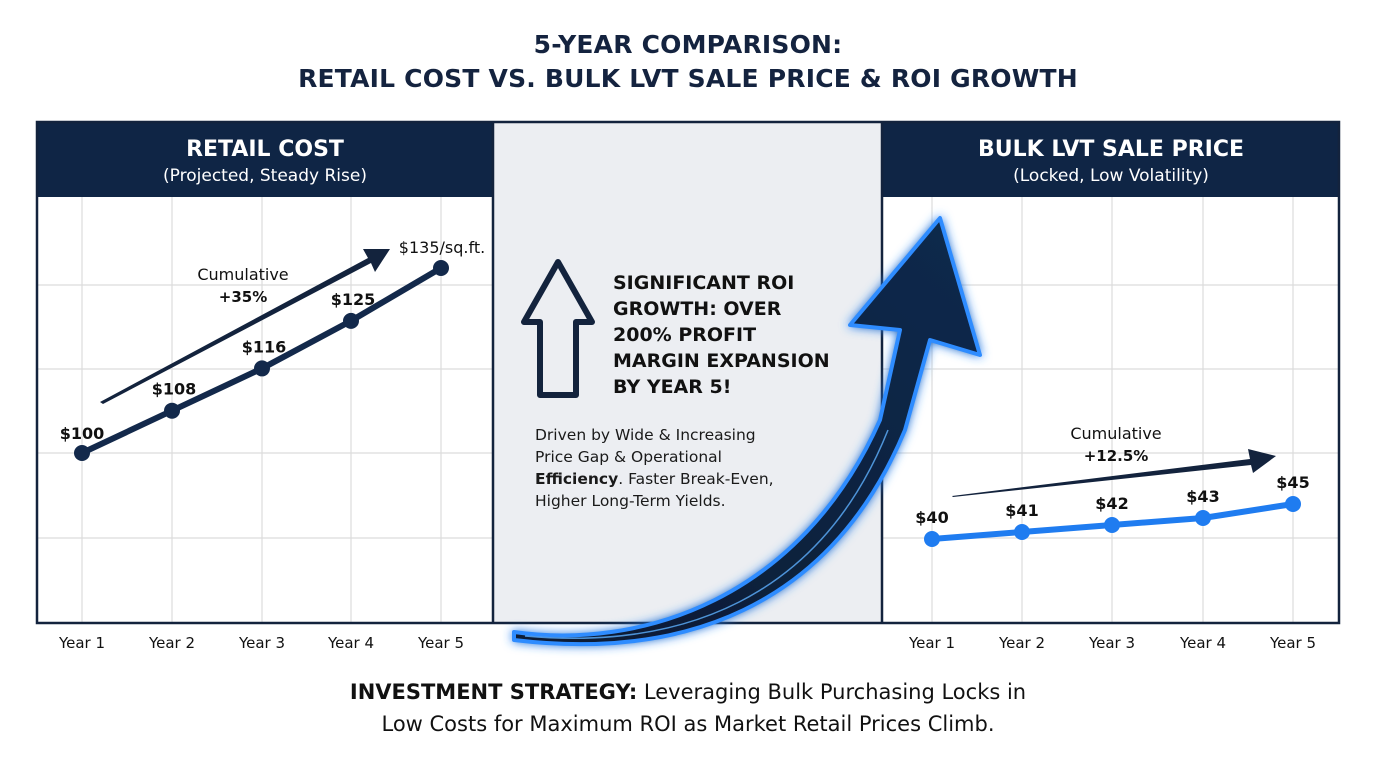  I want to click on bulk-title: BULK LVT SALE PRICE, so click(1111, 149).